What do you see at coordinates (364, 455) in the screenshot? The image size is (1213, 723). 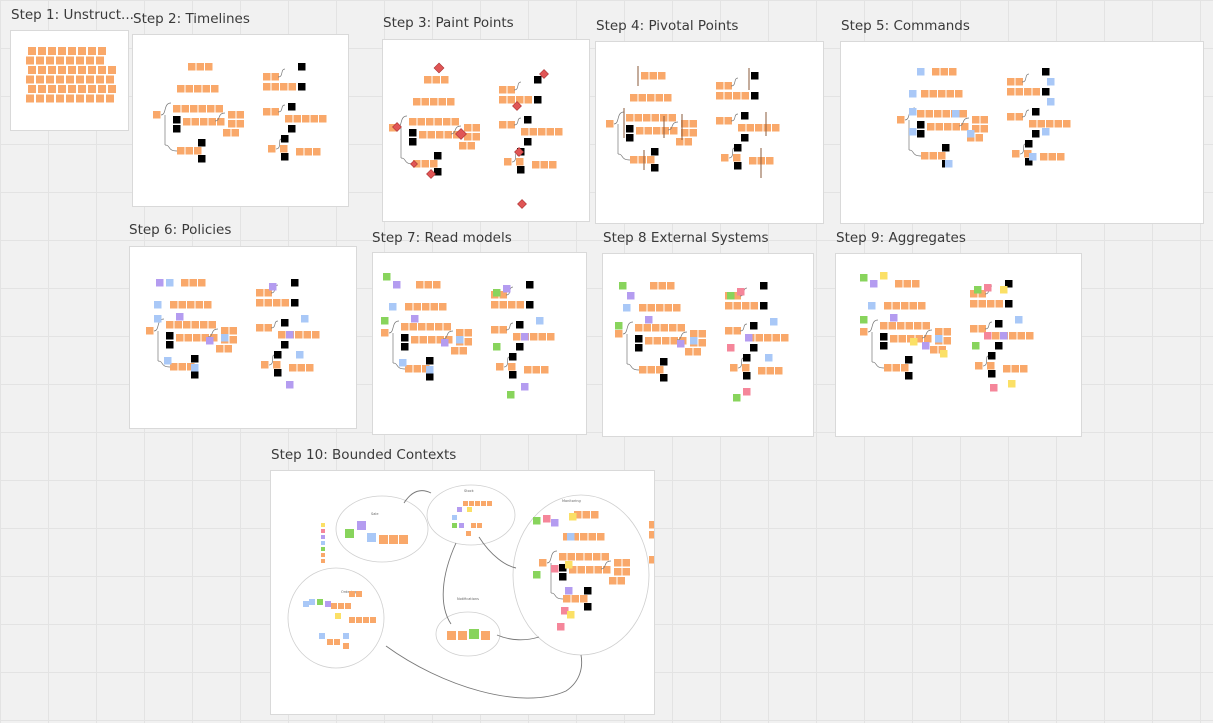 I see `frame-title-step-10: Step 10: Bounded Contexts` at bounding box center [364, 455].